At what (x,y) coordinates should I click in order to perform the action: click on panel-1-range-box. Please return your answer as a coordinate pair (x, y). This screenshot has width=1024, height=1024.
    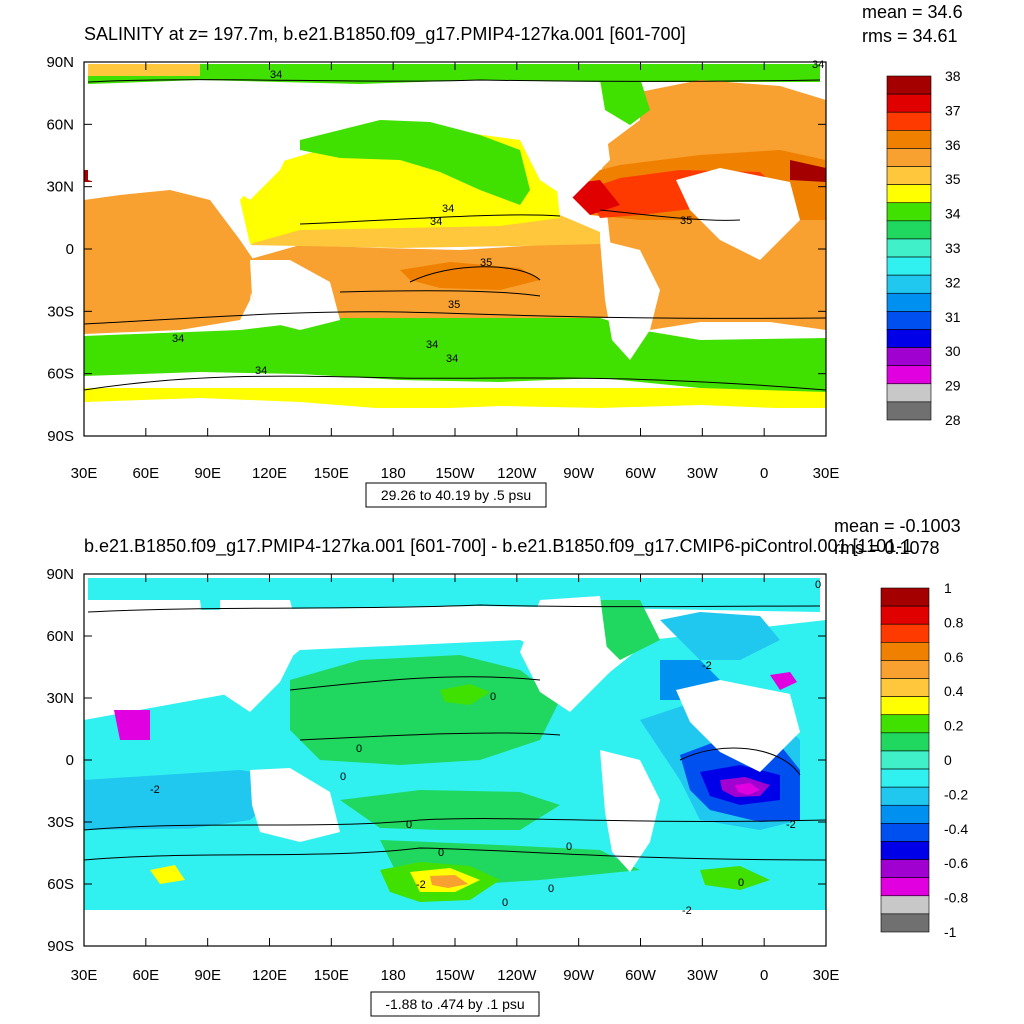
    Looking at the image, I should click on (456, 495).